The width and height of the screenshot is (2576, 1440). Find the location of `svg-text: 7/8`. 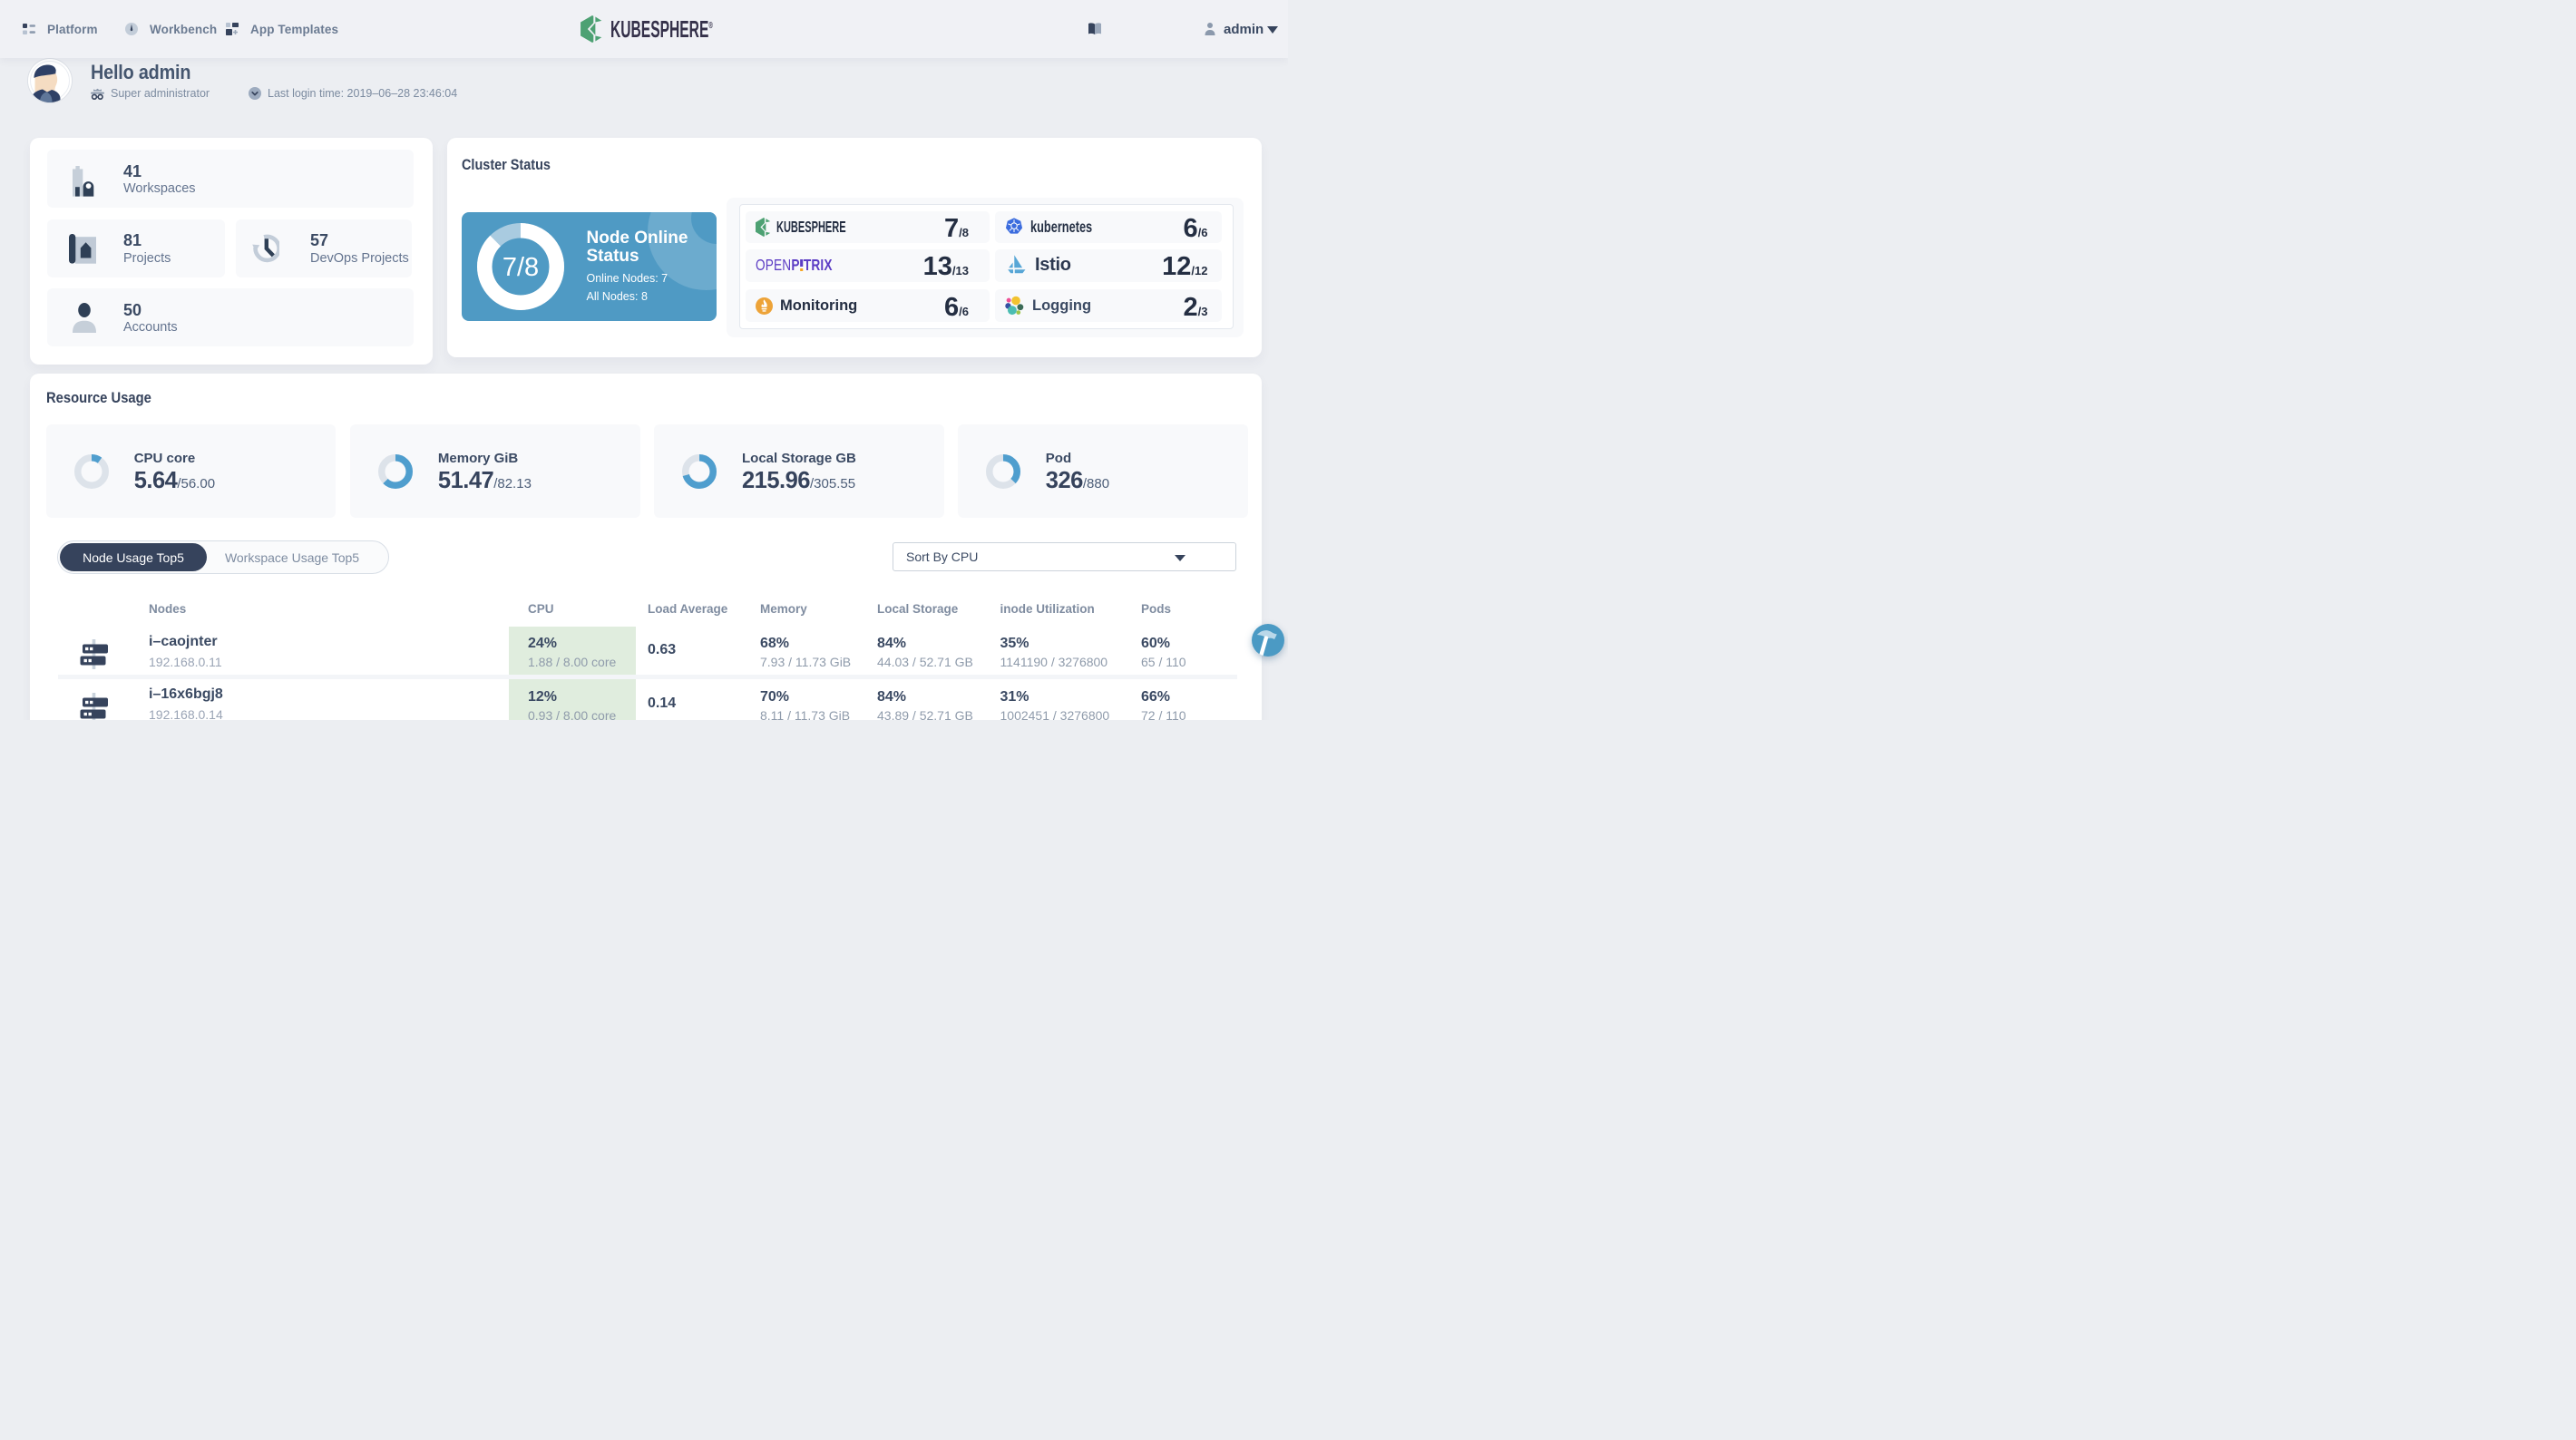

svg-text: 7/8 is located at coordinates (520, 268).